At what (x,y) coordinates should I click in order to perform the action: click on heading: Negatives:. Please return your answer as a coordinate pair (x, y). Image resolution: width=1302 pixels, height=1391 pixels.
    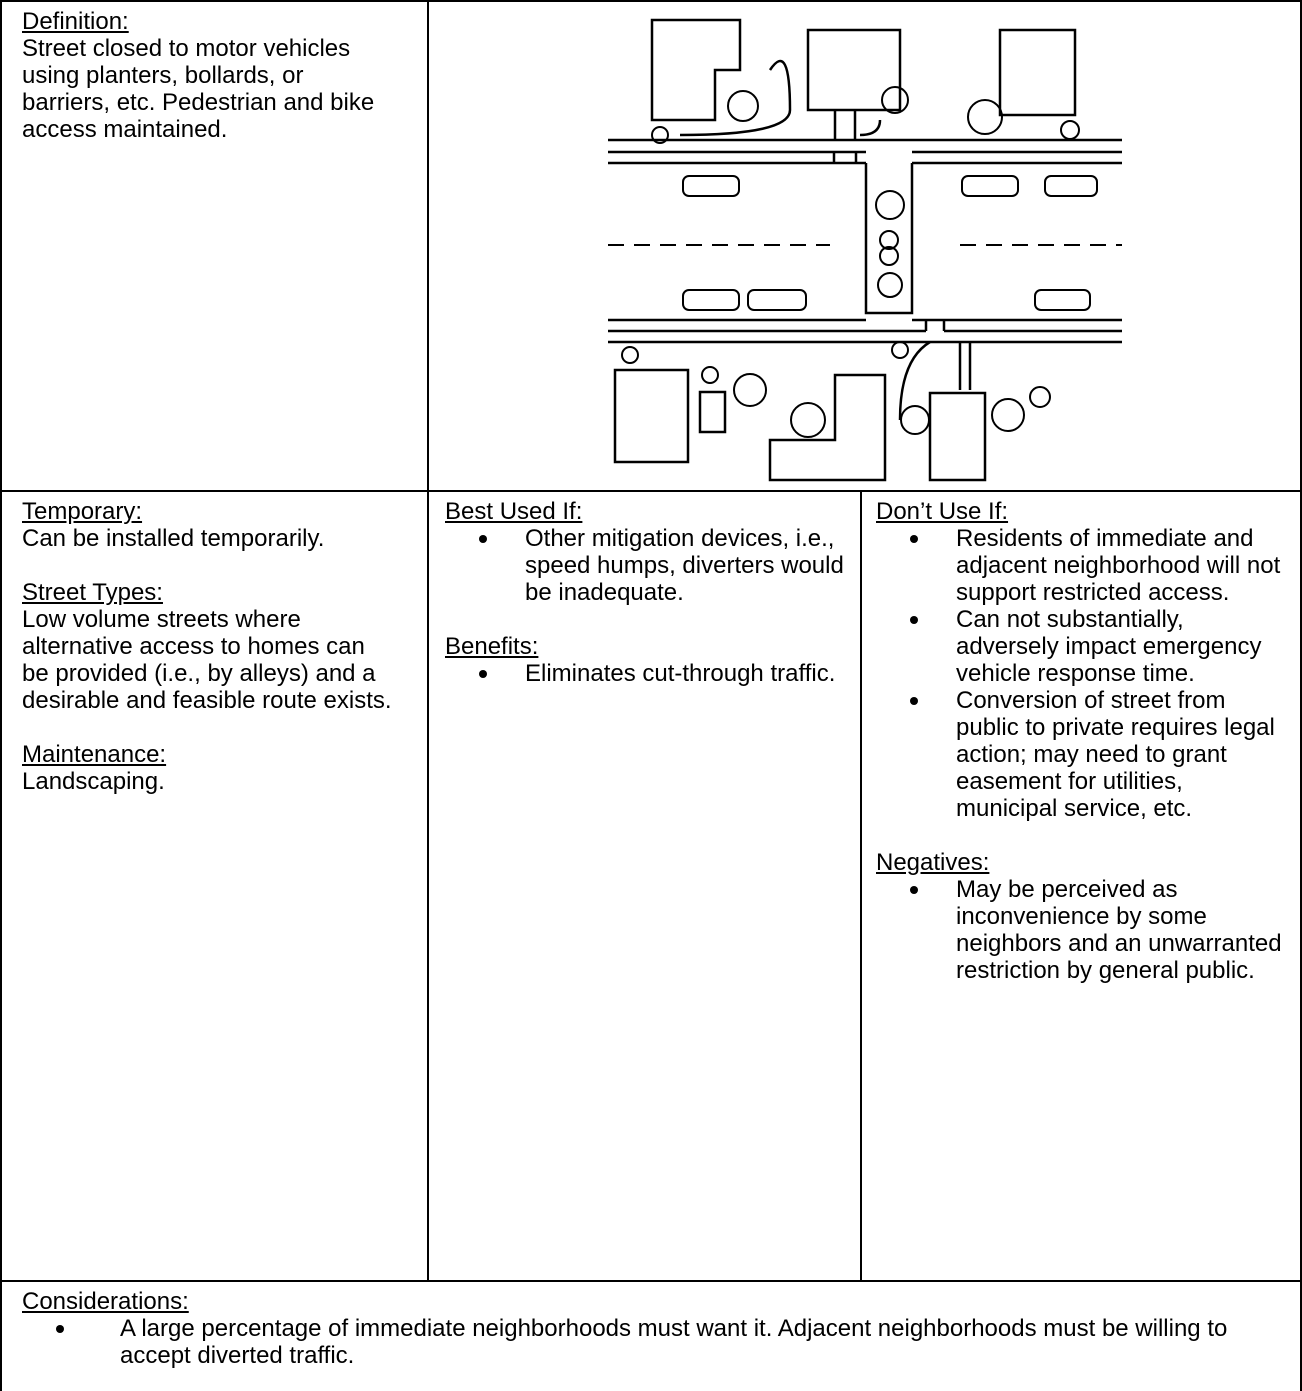
    Looking at the image, I should click on (933, 862).